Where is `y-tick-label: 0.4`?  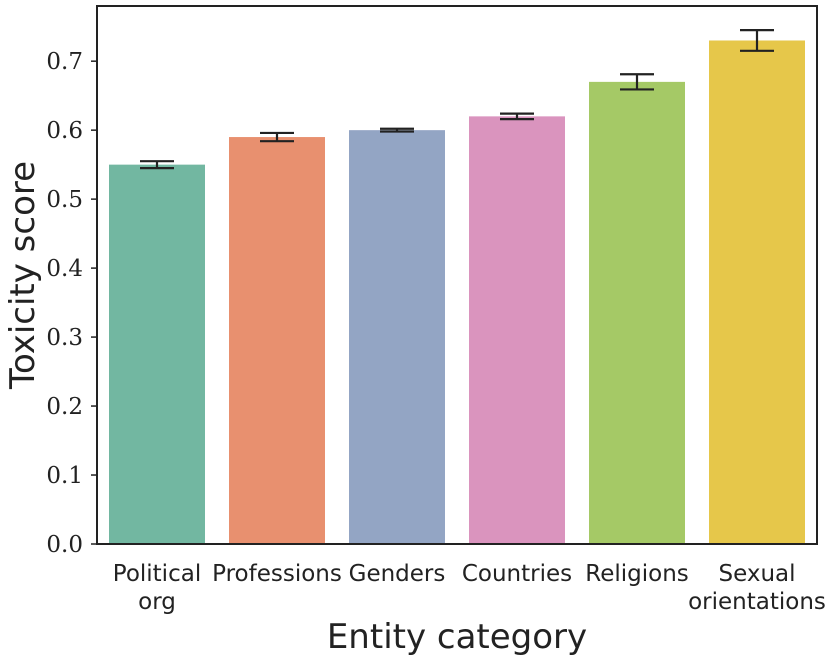 y-tick-label: 0.4 is located at coordinates (64, 269).